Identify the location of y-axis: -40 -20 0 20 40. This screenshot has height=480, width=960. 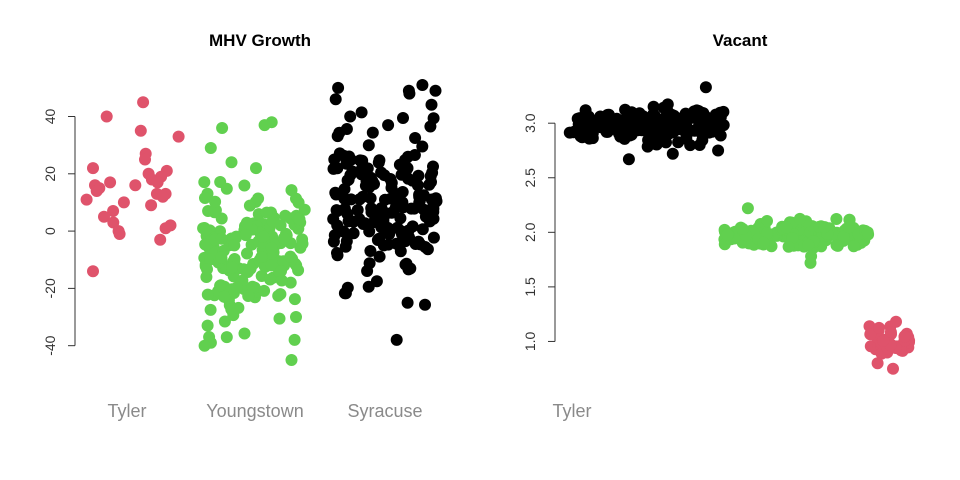
(59, 232).